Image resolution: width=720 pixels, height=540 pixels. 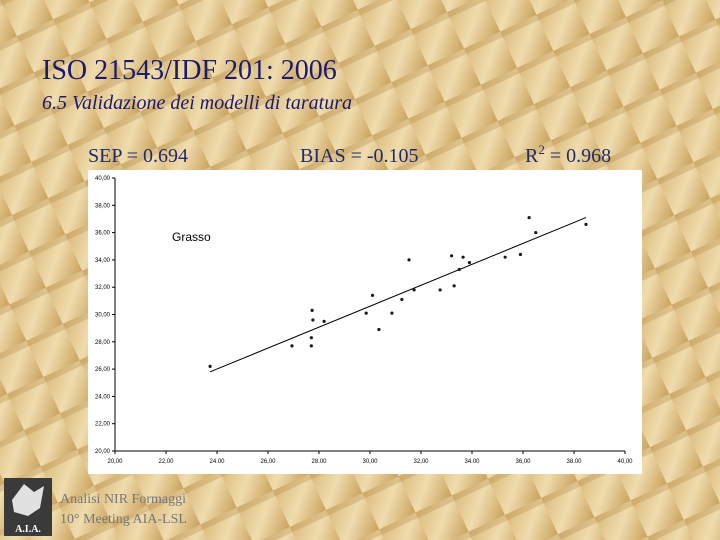 I want to click on footer-line: 10° Meeting AIA-LSL, so click(x=123, y=519).